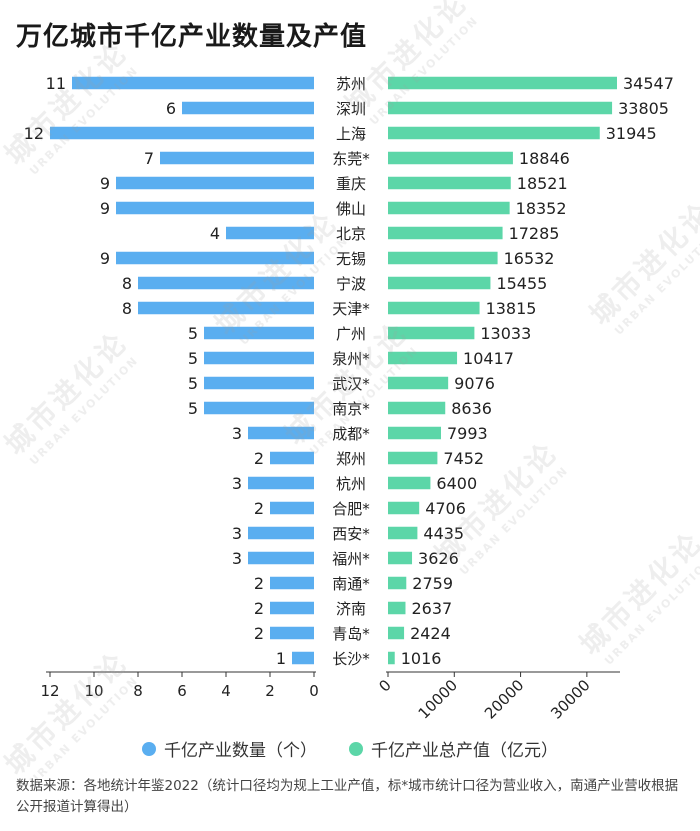 The width and height of the screenshot is (700, 831). What do you see at coordinates (351, 234) in the screenshot?
I see `city-label: 北京` at bounding box center [351, 234].